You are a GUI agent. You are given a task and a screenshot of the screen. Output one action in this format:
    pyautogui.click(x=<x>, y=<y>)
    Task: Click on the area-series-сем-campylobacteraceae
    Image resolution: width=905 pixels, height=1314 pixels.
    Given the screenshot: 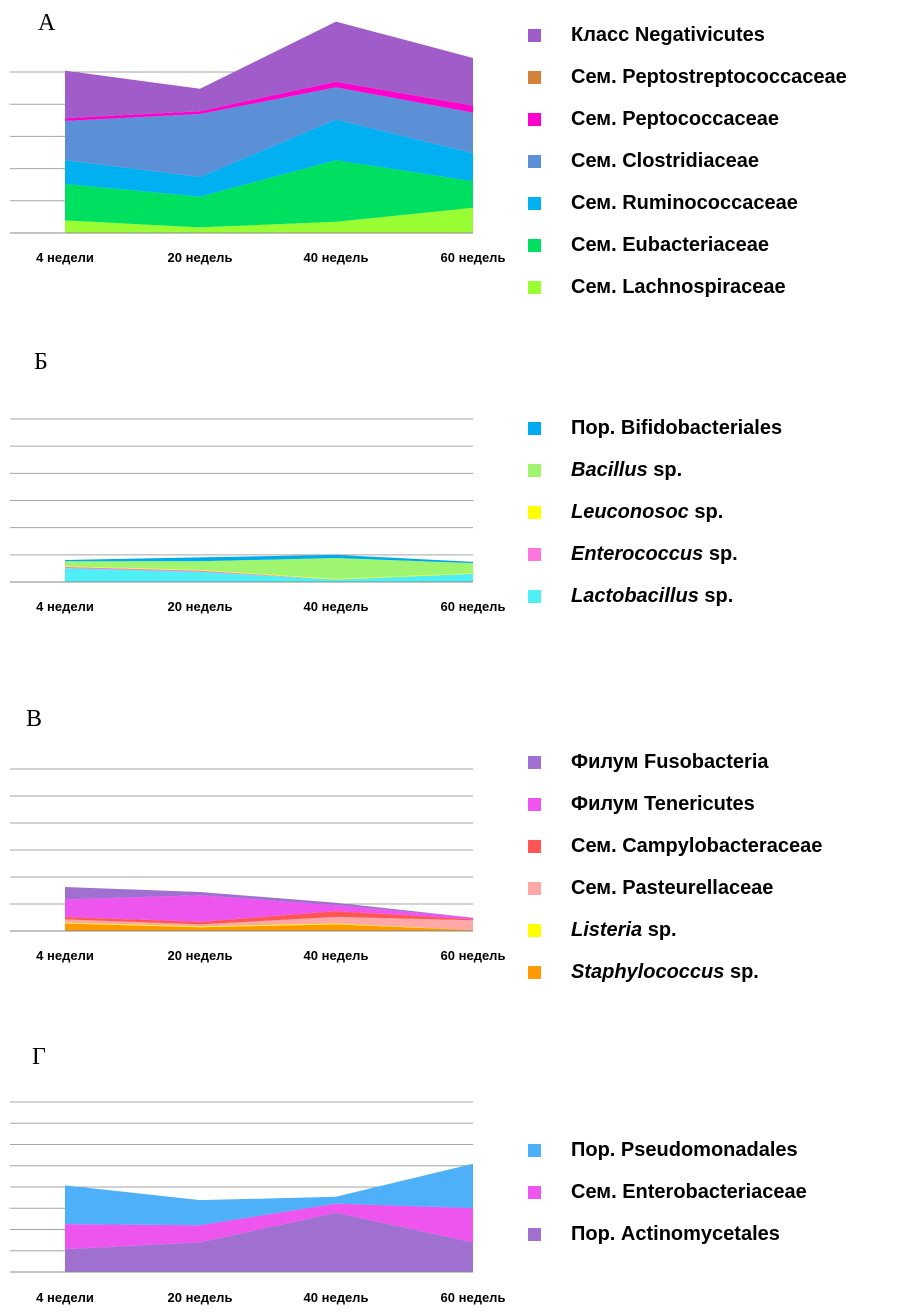 What is the action you would take?
    pyautogui.click(x=269, y=918)
    